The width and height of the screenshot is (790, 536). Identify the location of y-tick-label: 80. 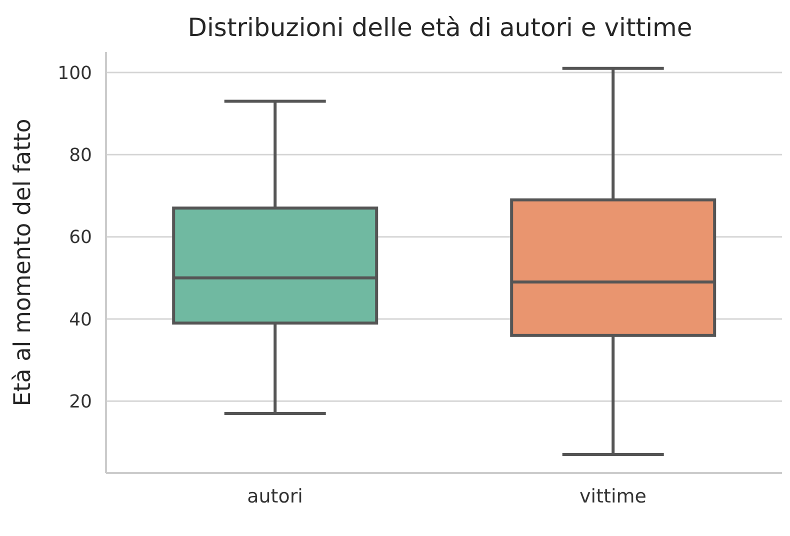
(80, 155).